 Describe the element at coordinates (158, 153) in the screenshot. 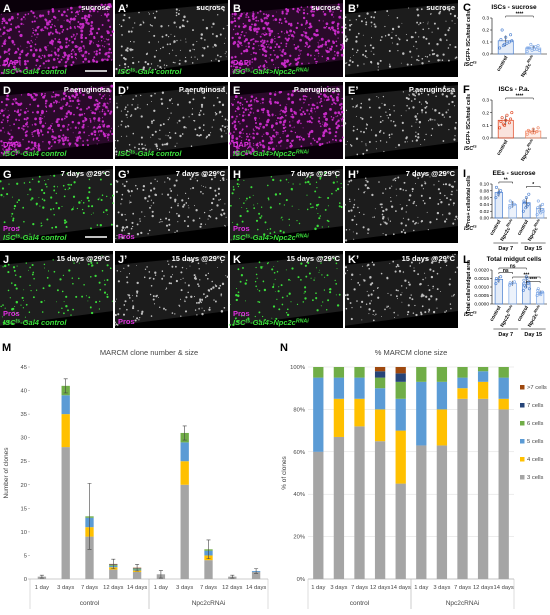

I see `text-part: -Gal4 control` at that location.